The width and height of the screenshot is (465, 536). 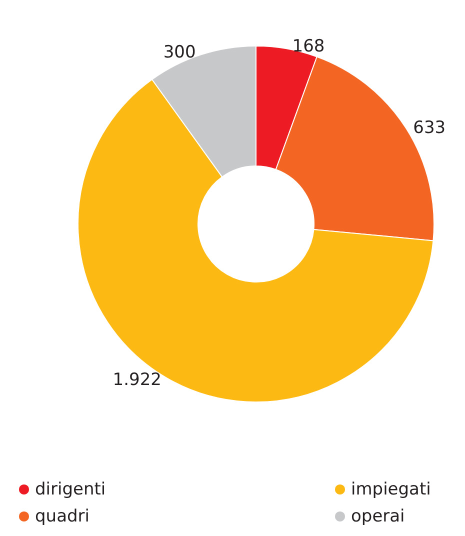 What do you see at coordinates (70, 490) in the screenshot?
I see `legend-label: dirigenti` at bounding box center [70, 490].